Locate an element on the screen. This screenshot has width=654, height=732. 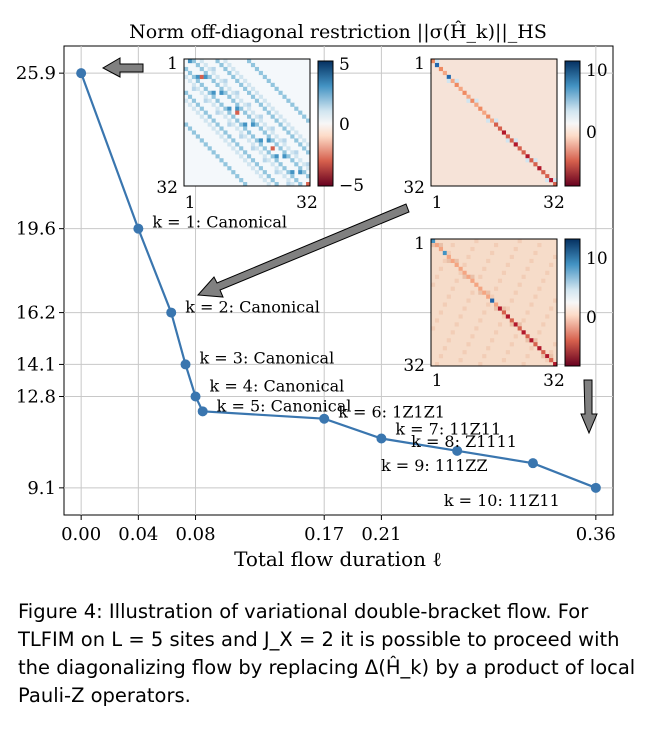
point-annotation: k = 4: Canonical is located at coordinates (277, 386).